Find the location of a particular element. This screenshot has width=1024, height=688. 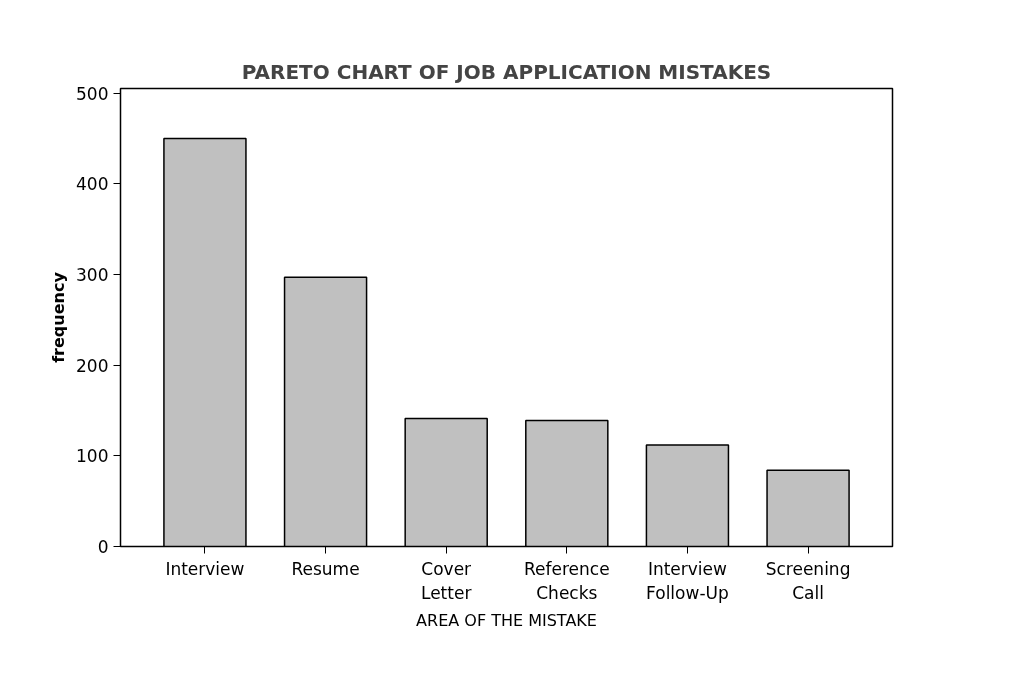

x-tick-label: Interview is located at coordinates (205, 568).